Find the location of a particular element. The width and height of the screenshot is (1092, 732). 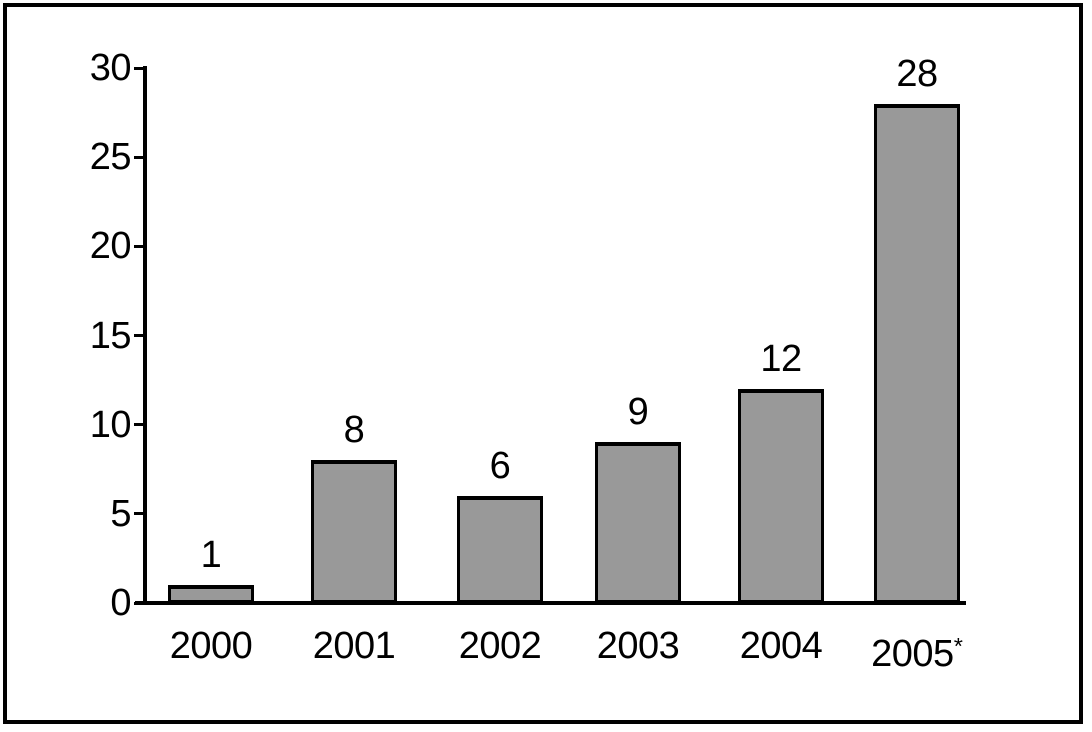

y-axis-tick-label: 25 is located at coordinates (110, 157).